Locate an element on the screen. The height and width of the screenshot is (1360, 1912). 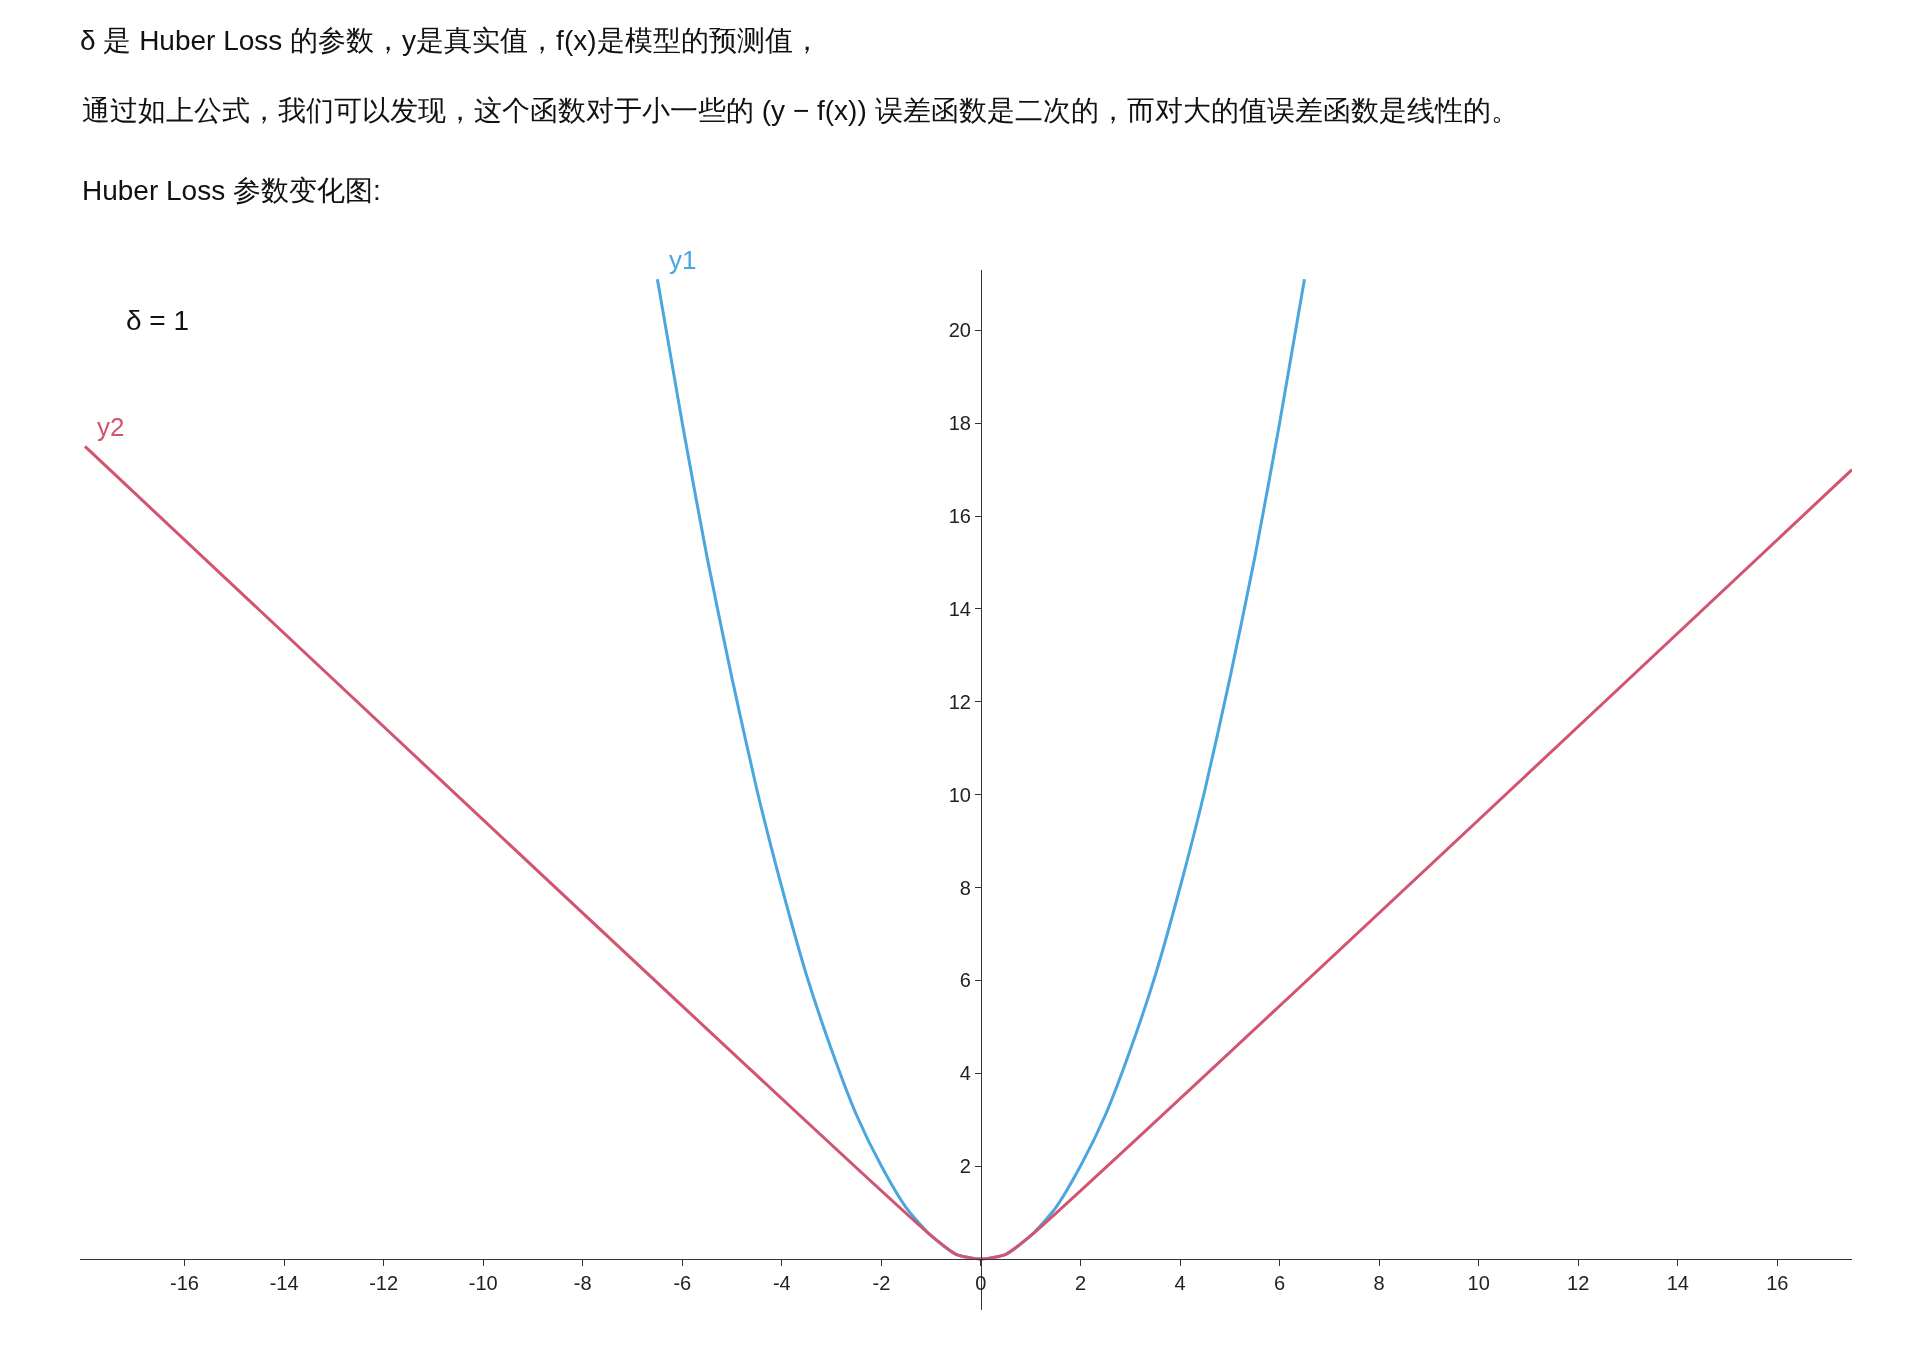
y-tick-label: 16 is located at coordinates (959, 516).